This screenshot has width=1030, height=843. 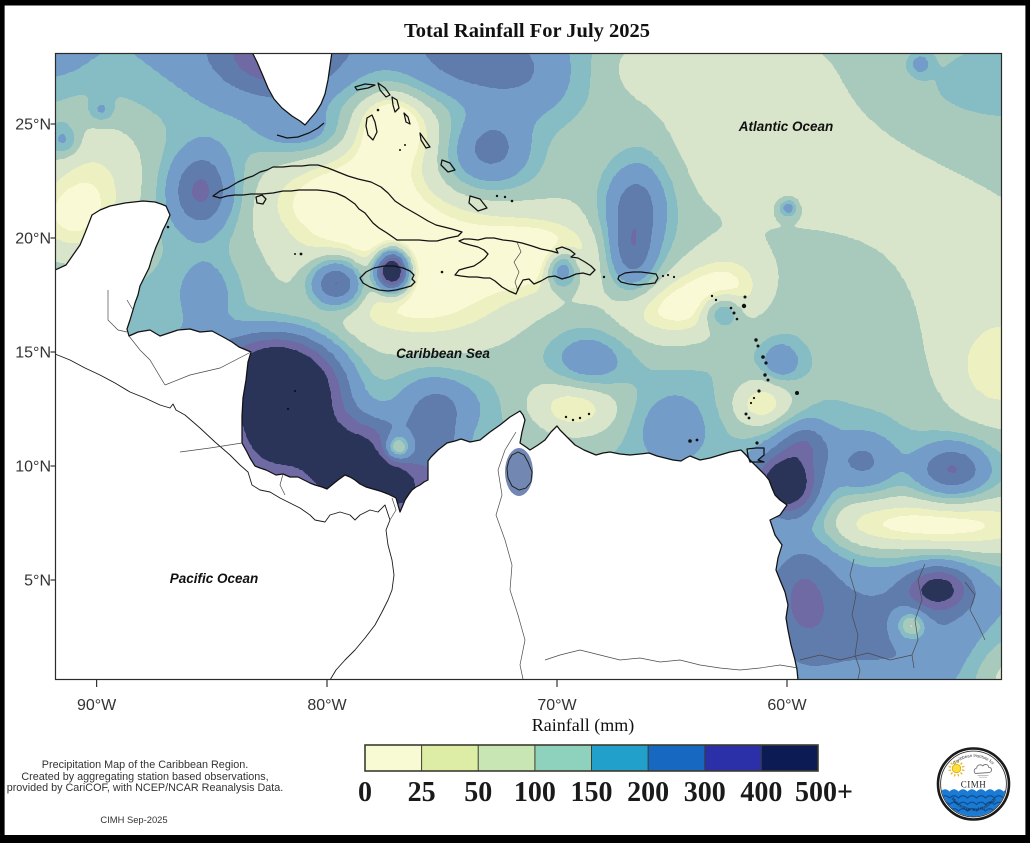 What do you see at coordinates (327, 705) in the screenshot?
I see `svg-text: 80°W` at bounding box center [327, 705].